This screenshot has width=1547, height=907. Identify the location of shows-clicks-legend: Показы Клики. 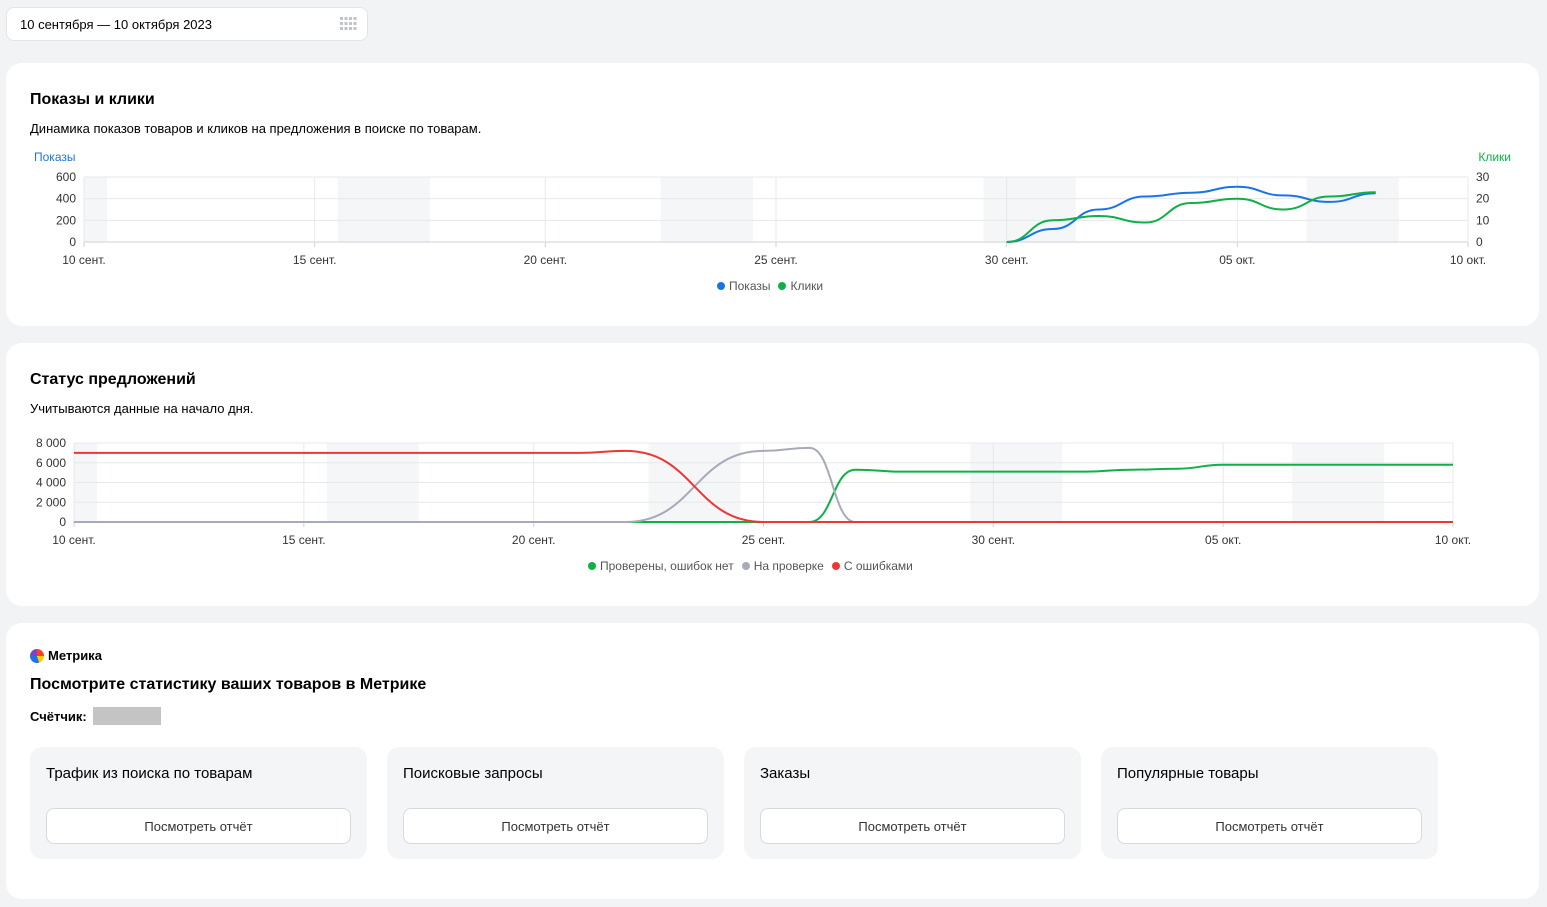
(770, 286).